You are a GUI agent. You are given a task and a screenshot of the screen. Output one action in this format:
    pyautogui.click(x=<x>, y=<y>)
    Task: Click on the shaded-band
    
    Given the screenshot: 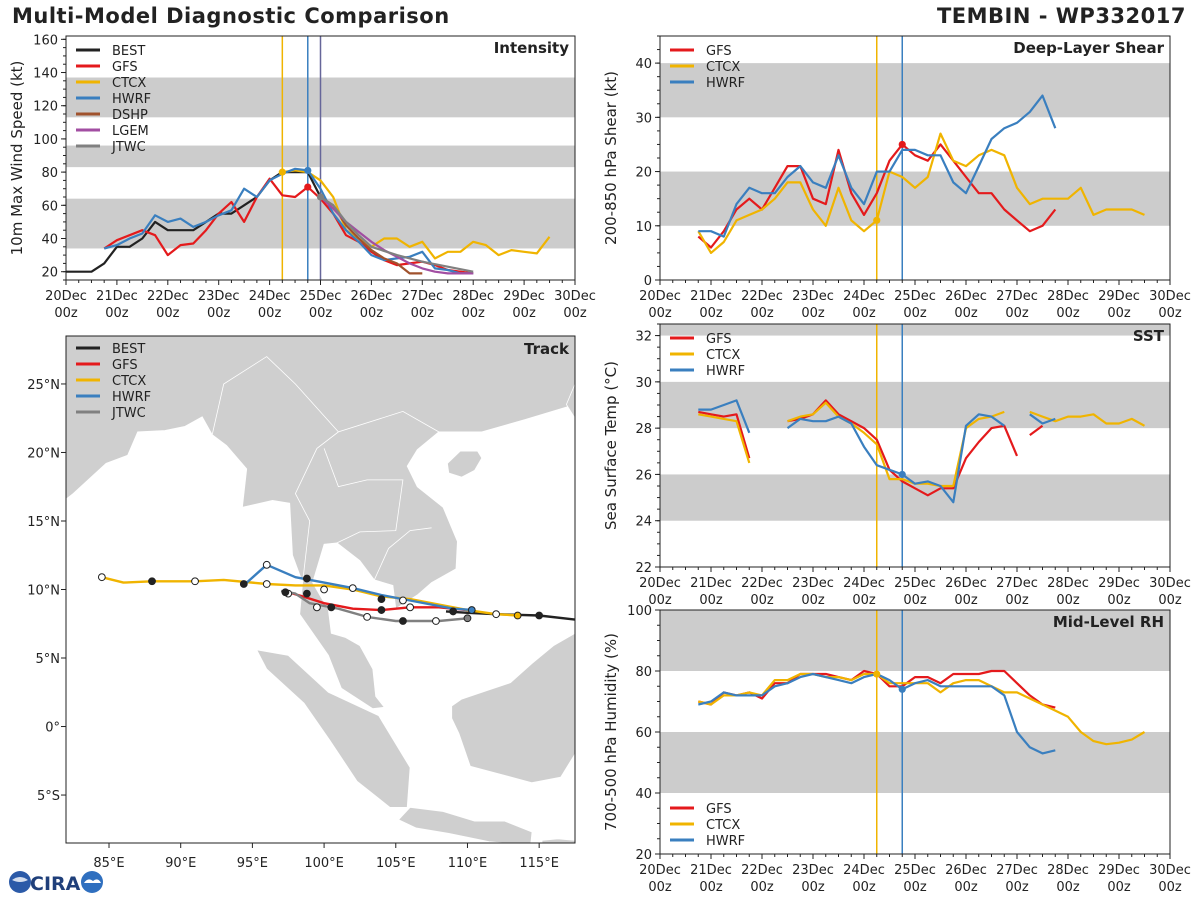 What is the action you would take?
    pyautogui.click(x=915, y=497)
    